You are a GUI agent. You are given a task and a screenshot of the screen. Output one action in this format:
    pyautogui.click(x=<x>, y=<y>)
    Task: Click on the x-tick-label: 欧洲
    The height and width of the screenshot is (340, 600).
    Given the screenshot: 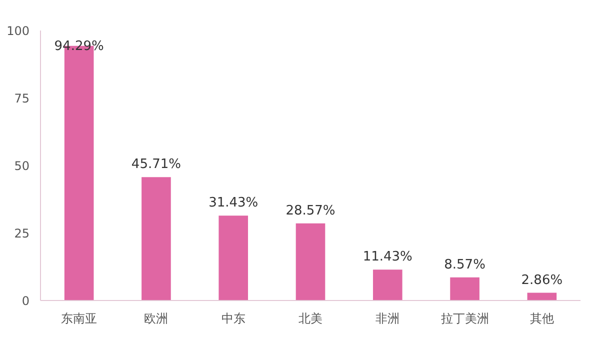 What is the action you would take?
    pyautogui.click(x=156, y=319)
    